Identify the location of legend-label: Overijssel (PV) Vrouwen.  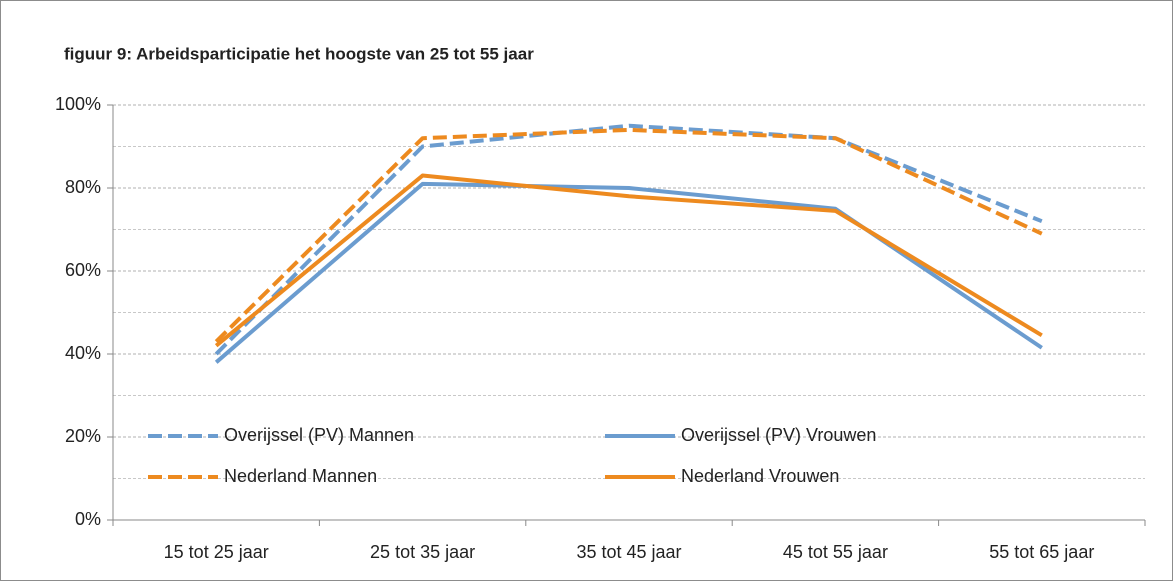
(778, 435).